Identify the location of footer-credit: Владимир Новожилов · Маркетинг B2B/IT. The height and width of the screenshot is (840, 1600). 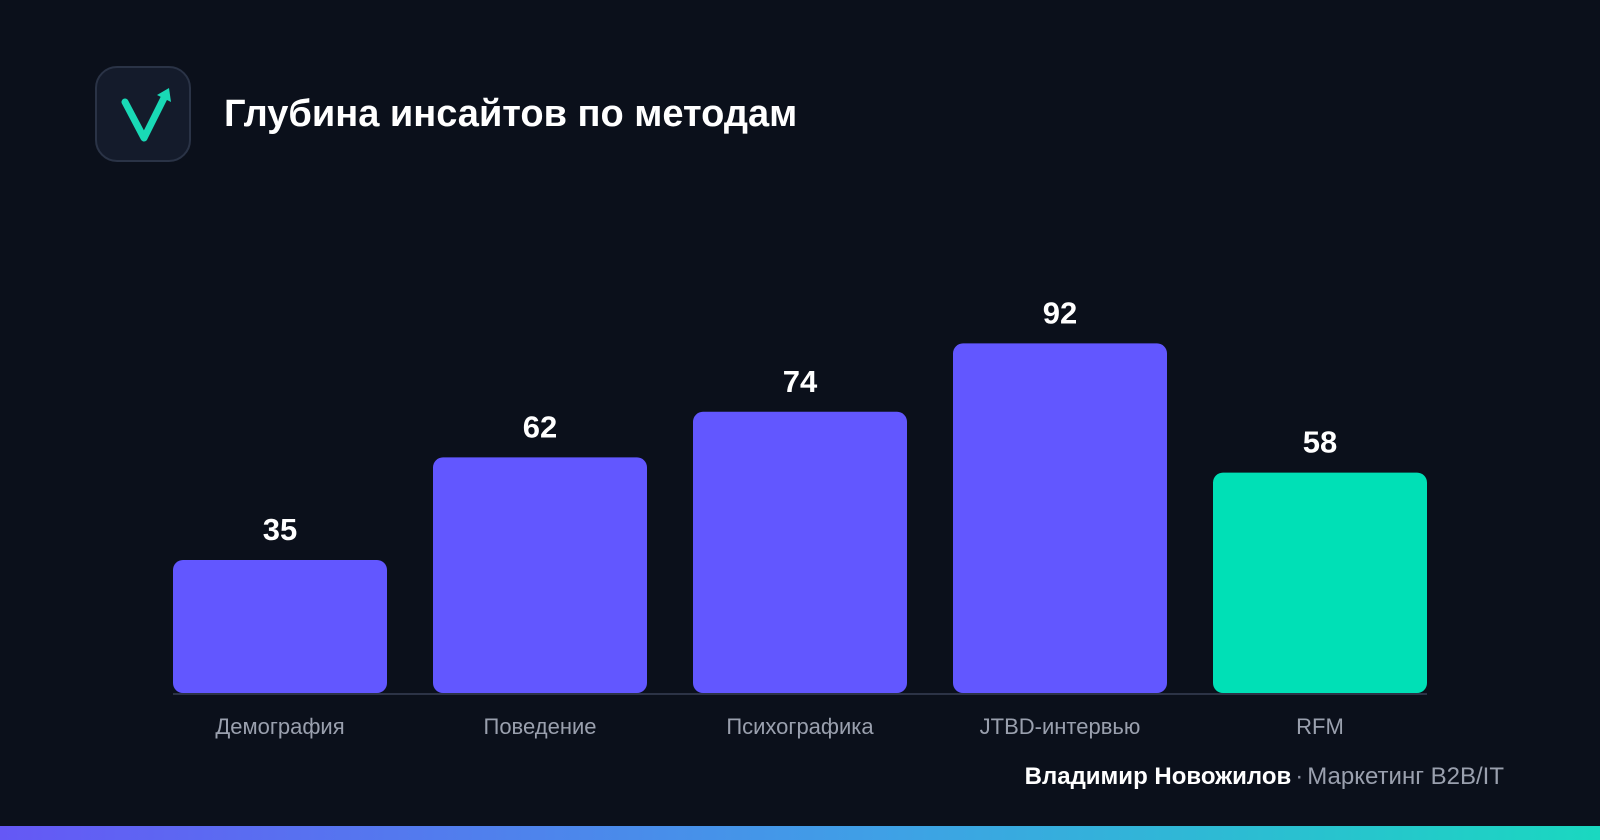
(1264, 777).